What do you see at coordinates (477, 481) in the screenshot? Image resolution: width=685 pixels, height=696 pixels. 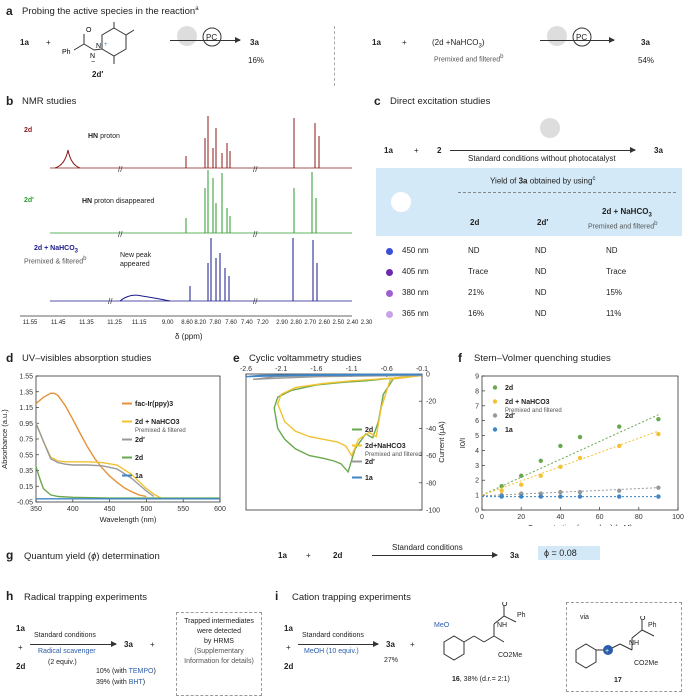 I see `y-tick-label: 2` at bounding box center [477, 481].